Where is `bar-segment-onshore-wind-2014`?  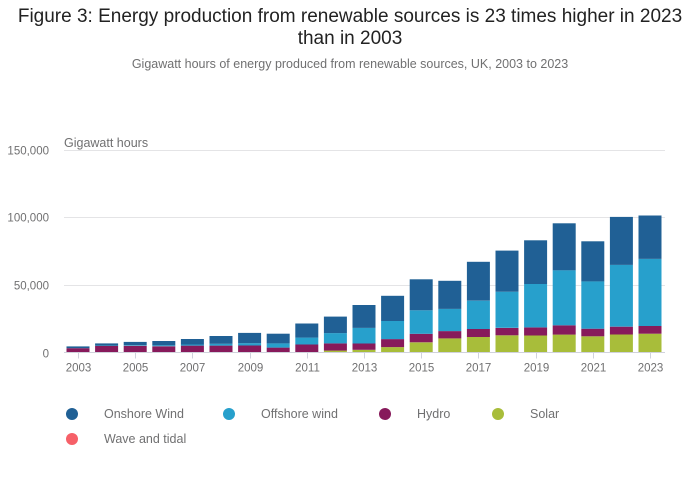
bar-segment-onshore-wind-2014 is located at coordinates (393, 308).